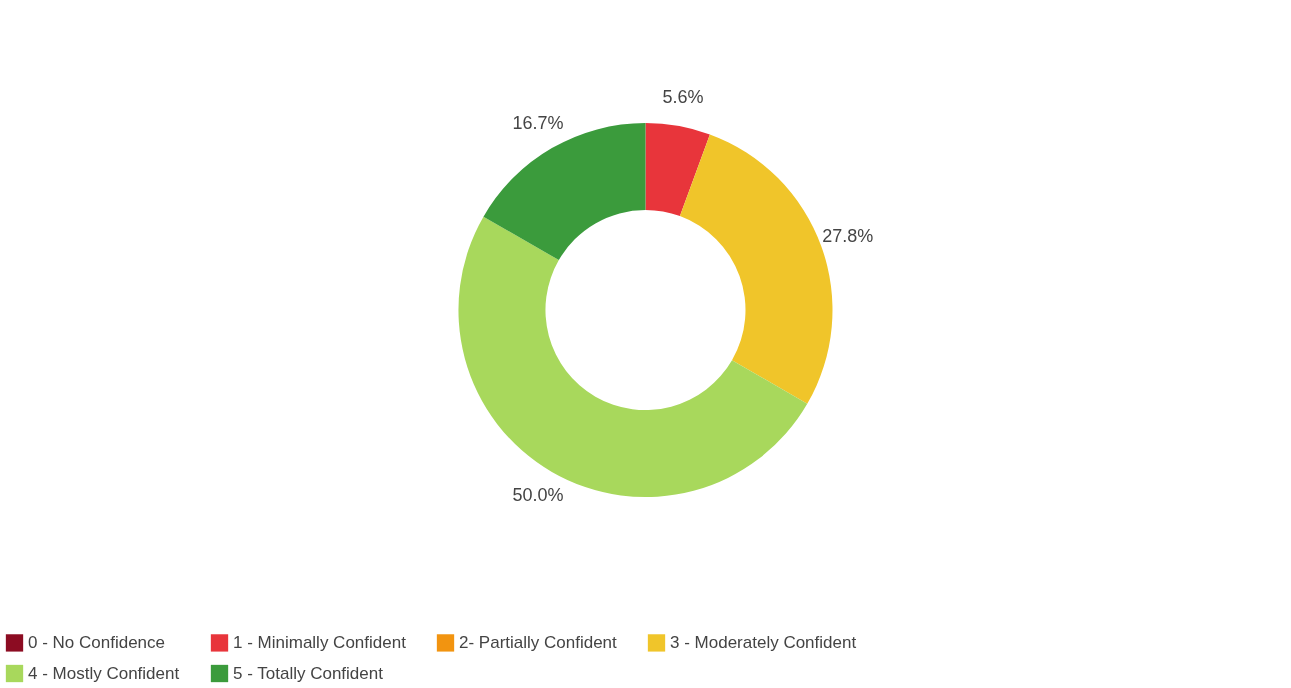  What do you see at coordinates (677, 170) in the screenshot?
I see `donut-slice` at bounding box center [677, 170].